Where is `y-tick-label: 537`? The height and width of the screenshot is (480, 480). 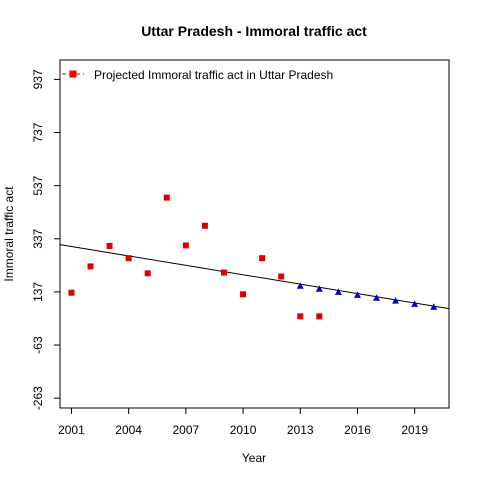
y-tick-label: 537 is located at coordinates (38, 185).